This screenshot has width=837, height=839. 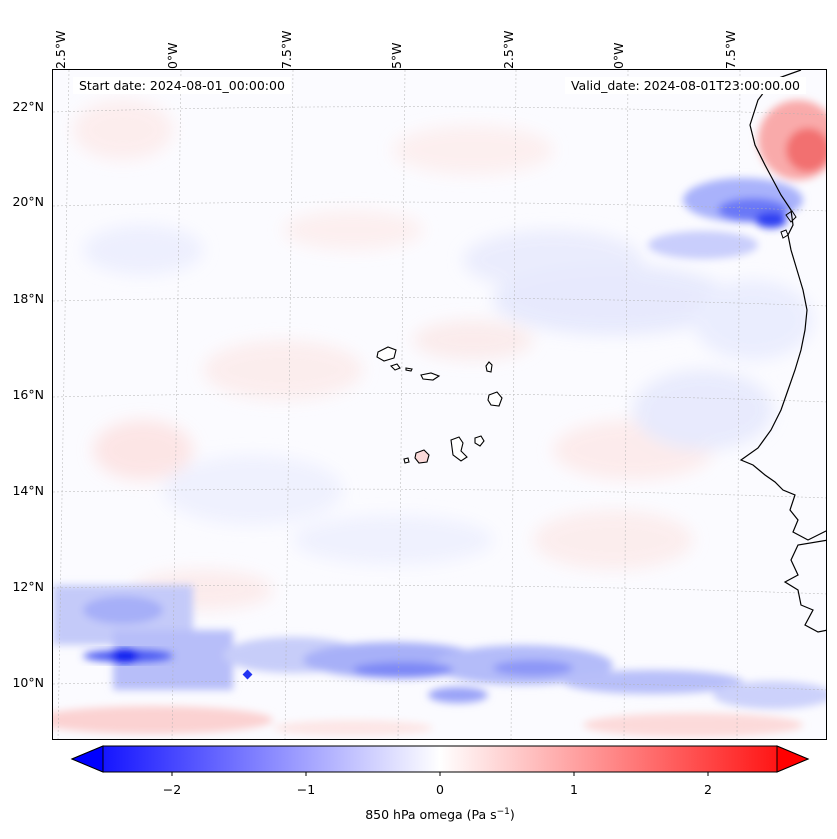 What do you see at coordinates (28, 394) in the screenshot?
I see `lat-label-16n: 16°N` at bounding box center [28, 394].